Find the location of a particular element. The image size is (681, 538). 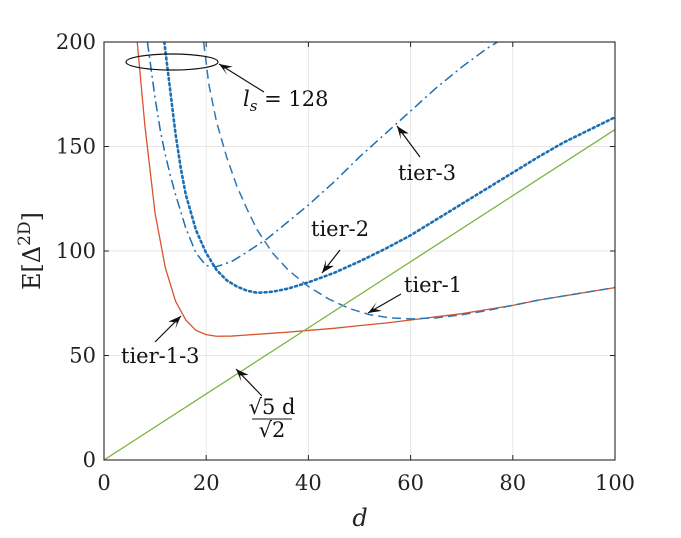

x-axis-title: d is located at coordinates (359, 518).